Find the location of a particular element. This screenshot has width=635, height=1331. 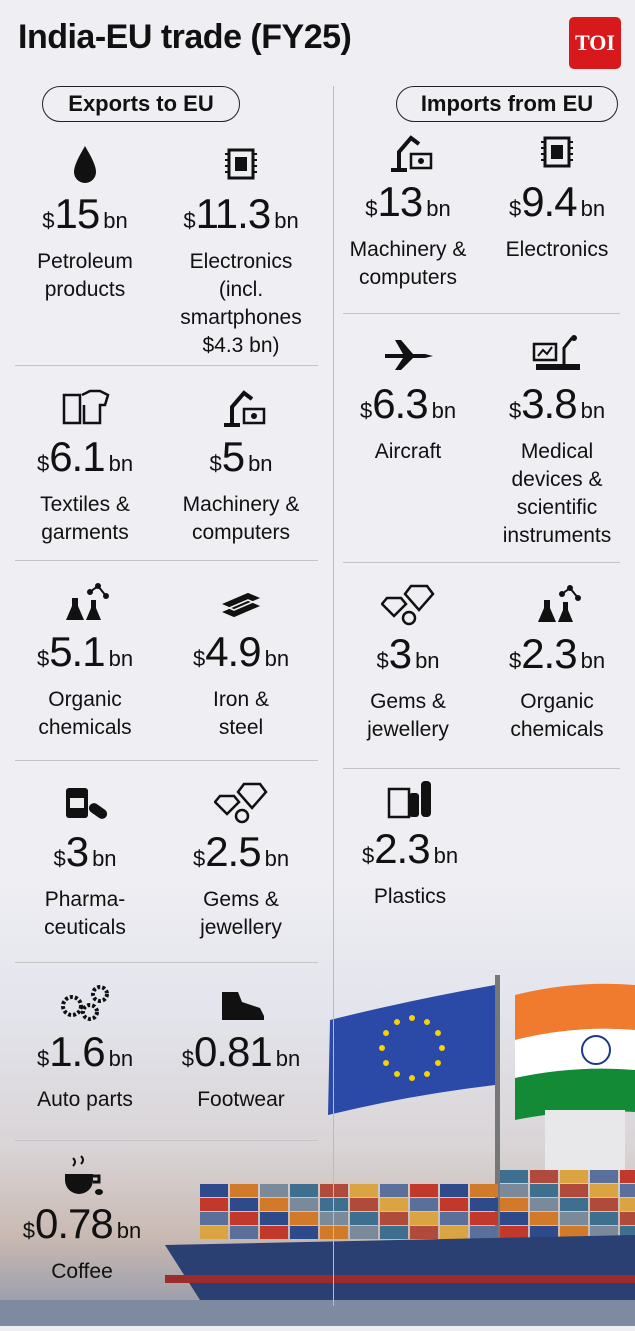

value-number: 1.6 is located at coordinates (77, 1051).